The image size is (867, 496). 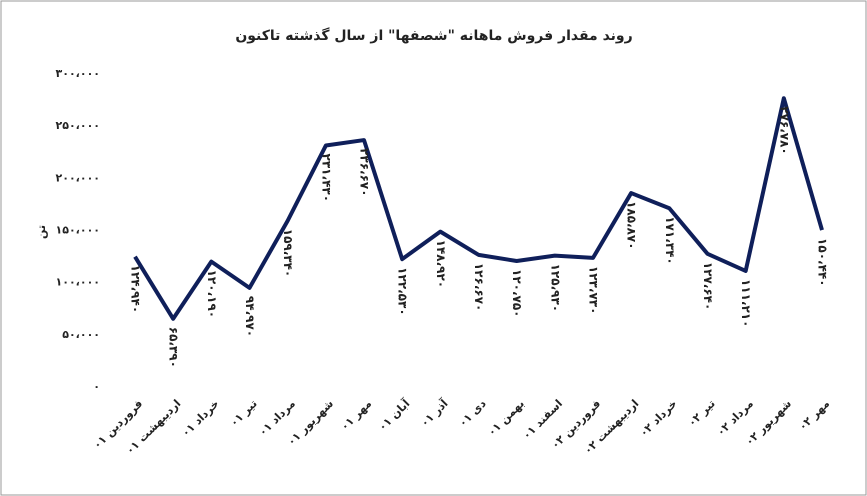 I want to click on value-label: ۱۵۰،۴۴۰, so click(x=823, y=262).